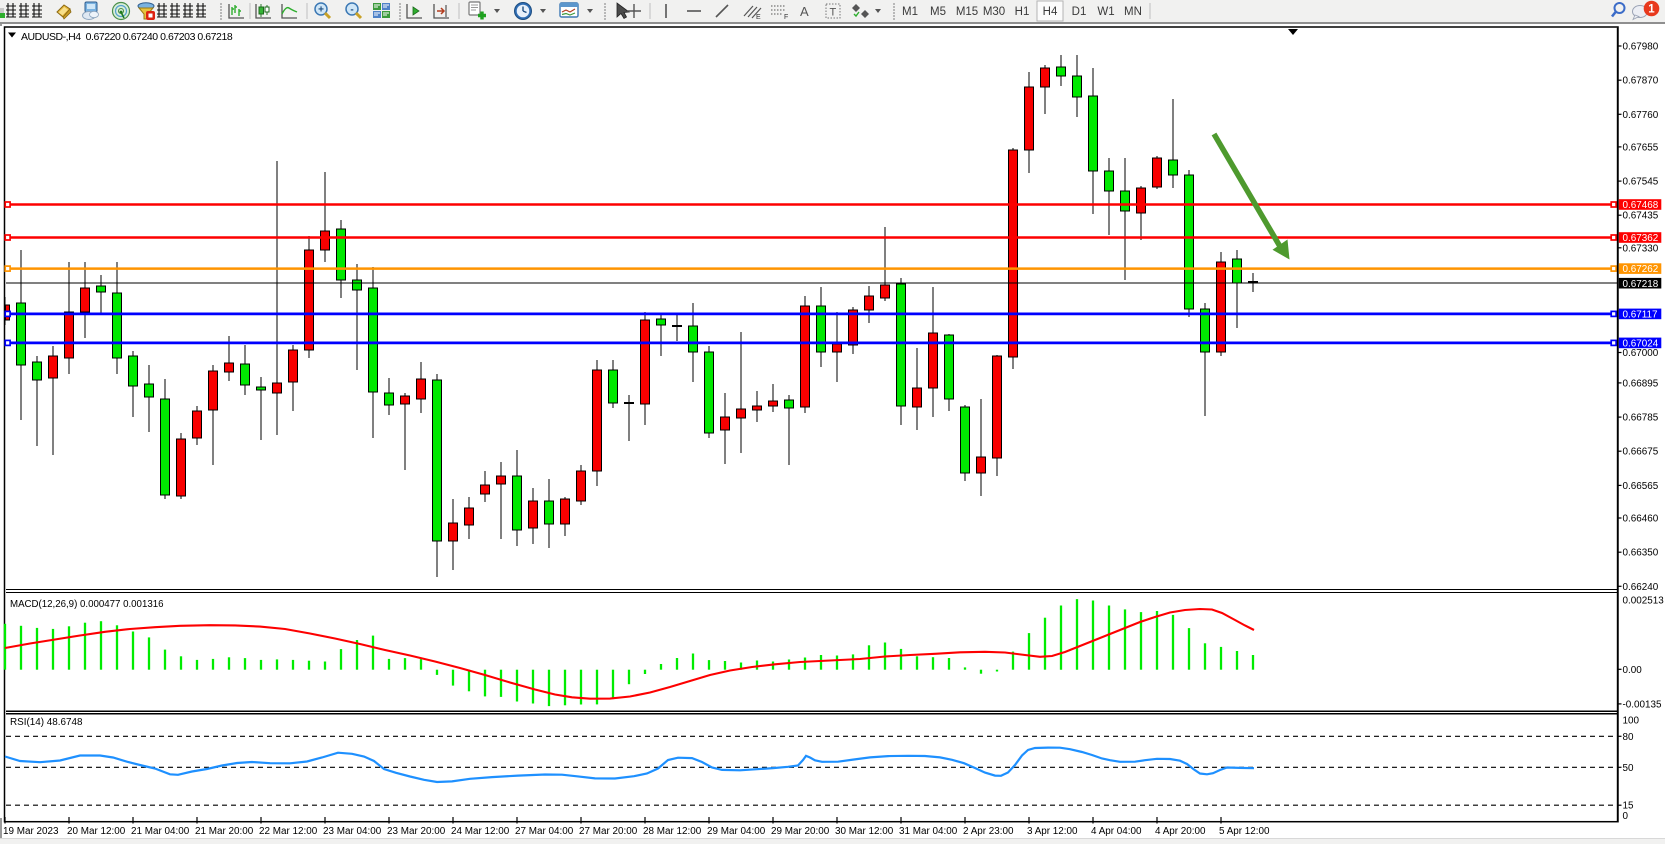 The image size is (1665, 844). I want to click on svg-text: 19 Mar 2023, so click(31, 831).